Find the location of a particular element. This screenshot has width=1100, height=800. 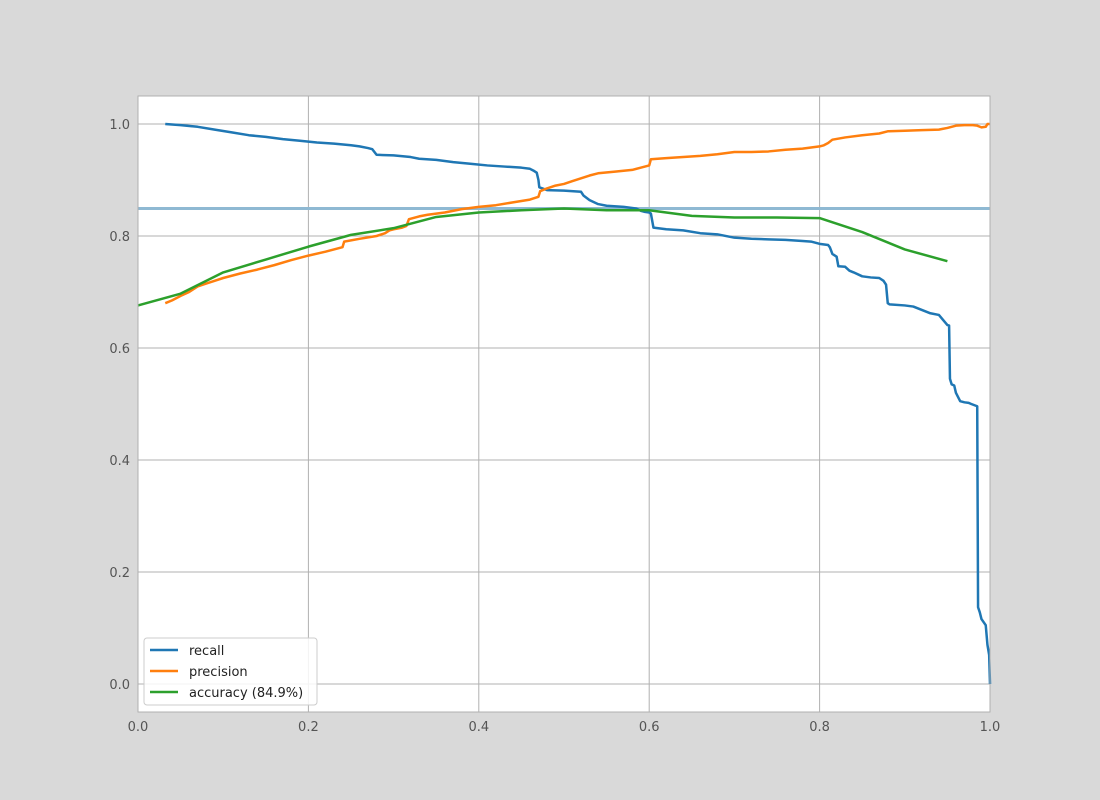

x-tick-label: 1.0 is located at coordinates (990, 727).